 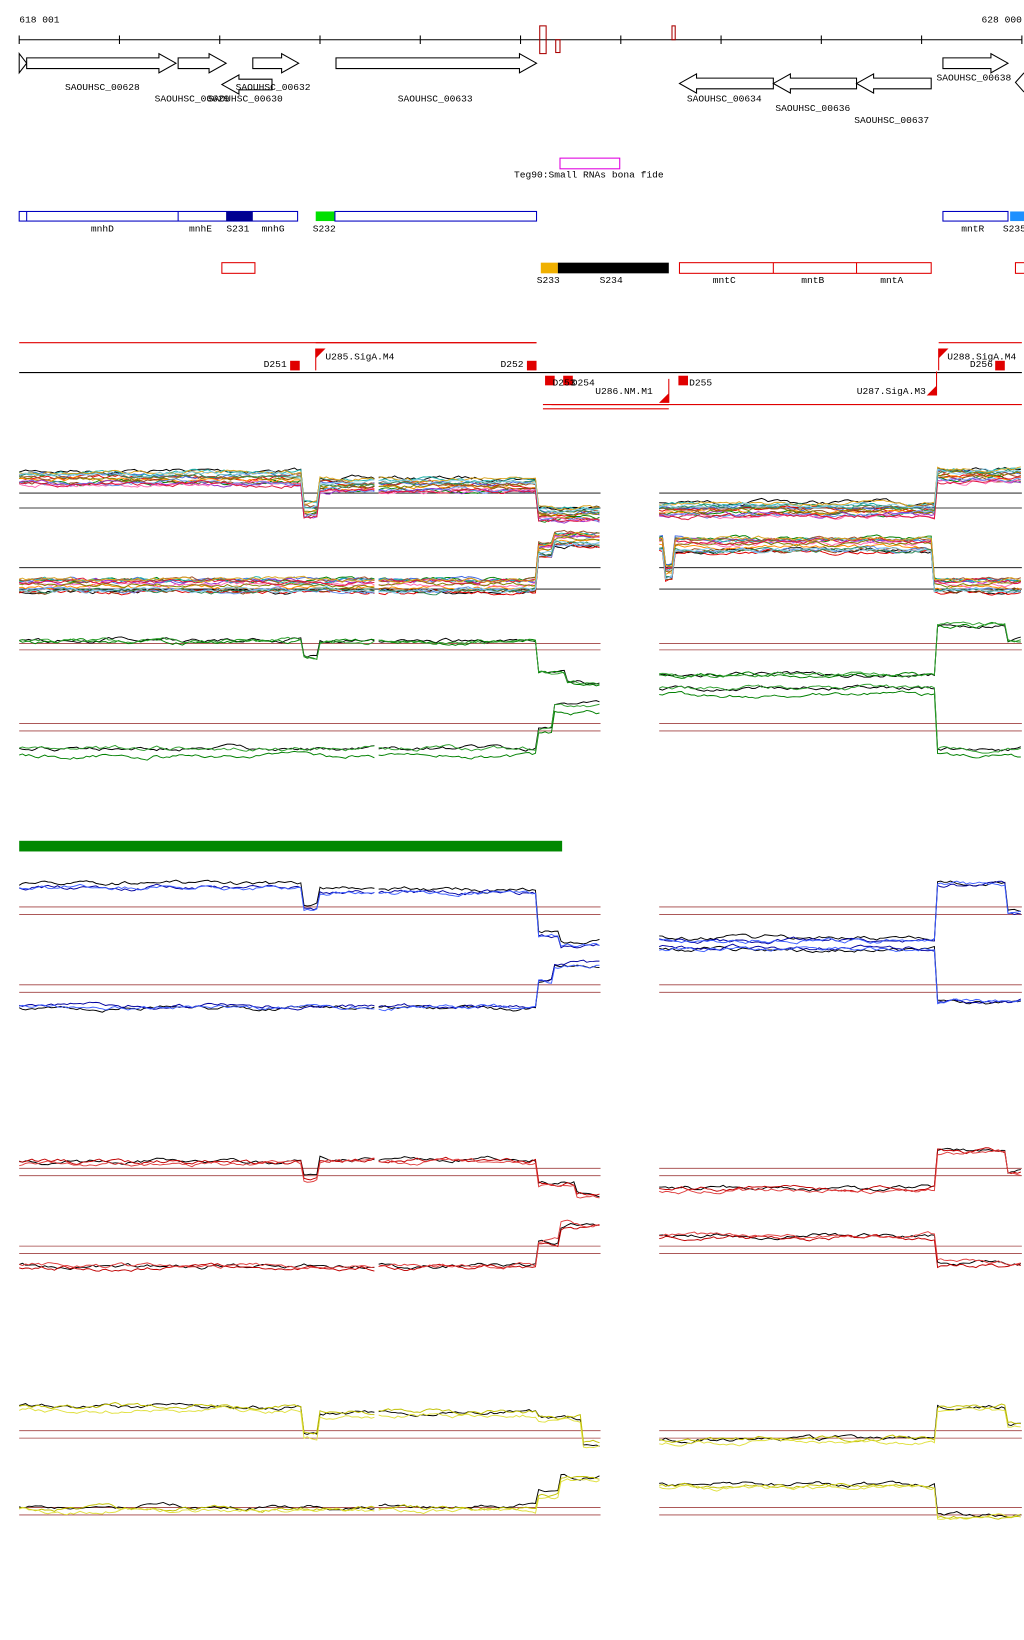 What do you see at coordinates (589, 174) in the screenshot?
I see `small-rna-label: Teg90:Small RNAs bona fide` at bounding box center [589, 174].